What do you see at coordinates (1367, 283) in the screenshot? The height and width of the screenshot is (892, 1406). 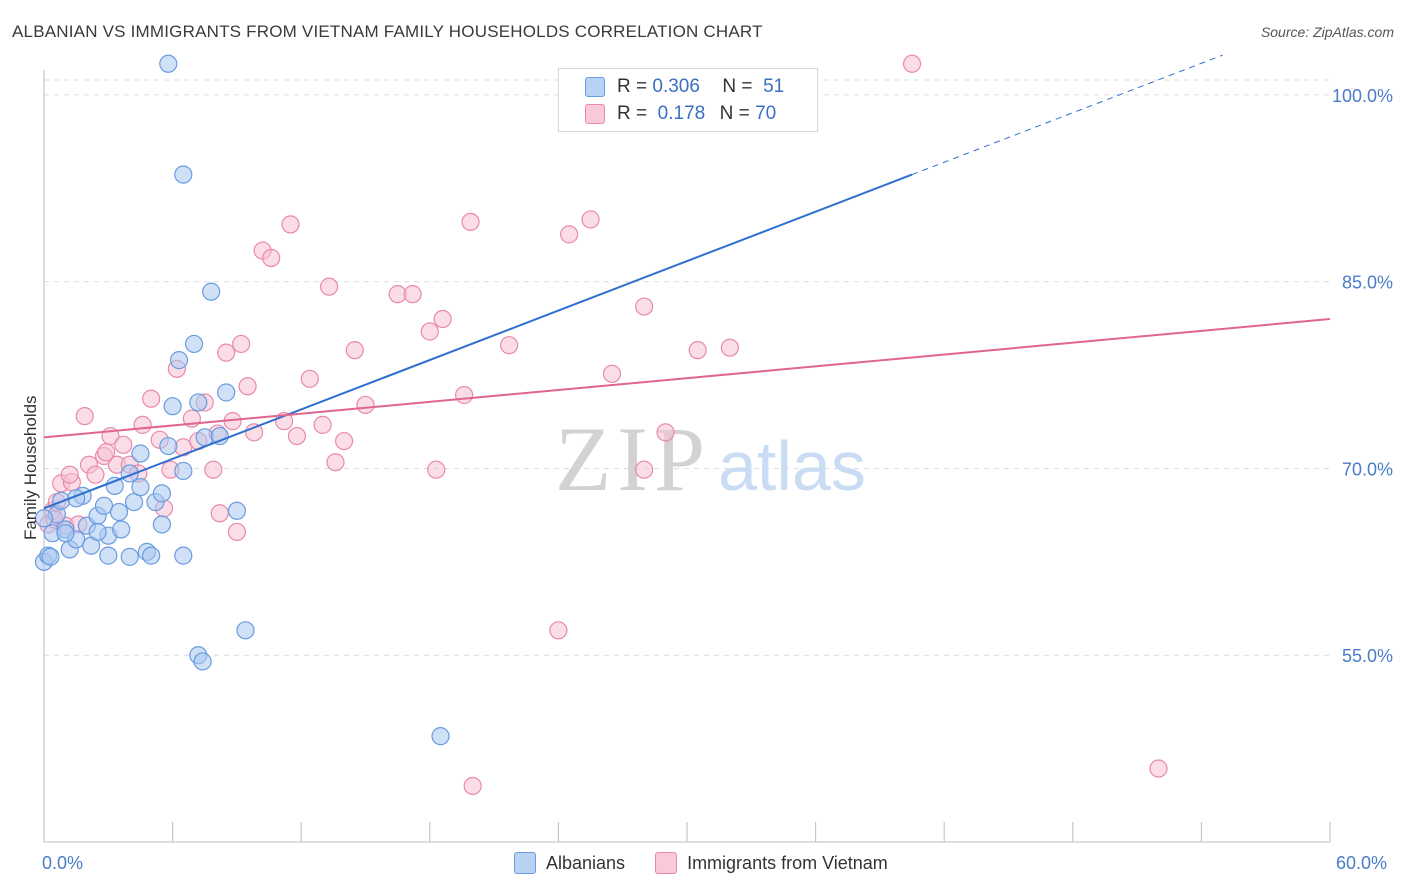 I see `y-tick-label-1: 85.0%` at bounding box center [1367, 283].